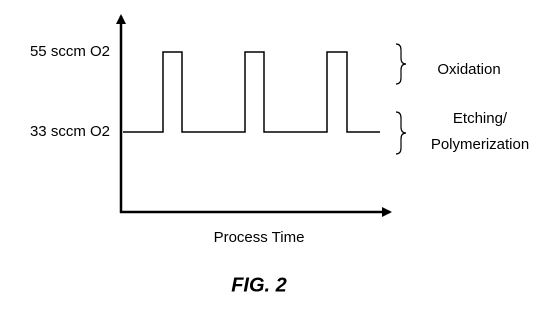 The image size is (554, 310). What do you see at coordinates (480, 118) in the screenshot?
I see `phase-label: Etching/` at bounding box center [480, 118].